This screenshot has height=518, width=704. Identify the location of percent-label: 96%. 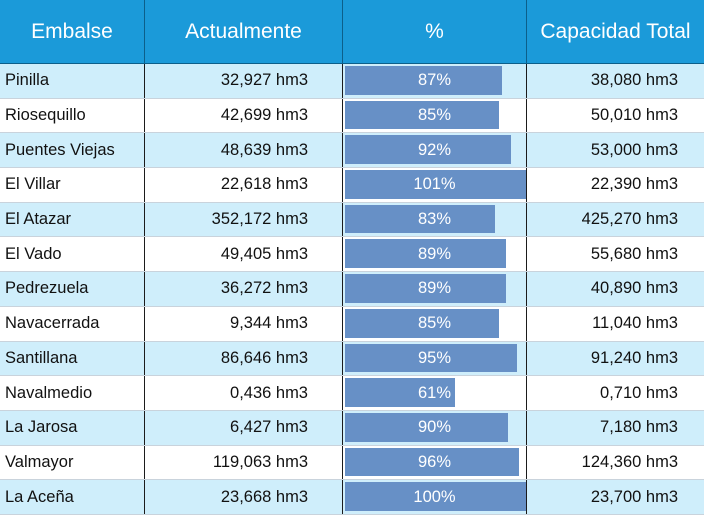
(434, 461).